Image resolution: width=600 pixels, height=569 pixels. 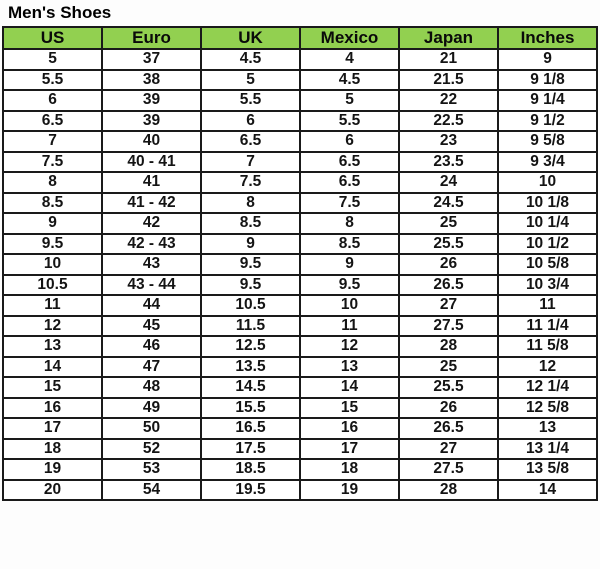 What do you see at coordinates (349, 428) in the screenshot?
I see `table-cell: 16` at bounding box center [349, 428].